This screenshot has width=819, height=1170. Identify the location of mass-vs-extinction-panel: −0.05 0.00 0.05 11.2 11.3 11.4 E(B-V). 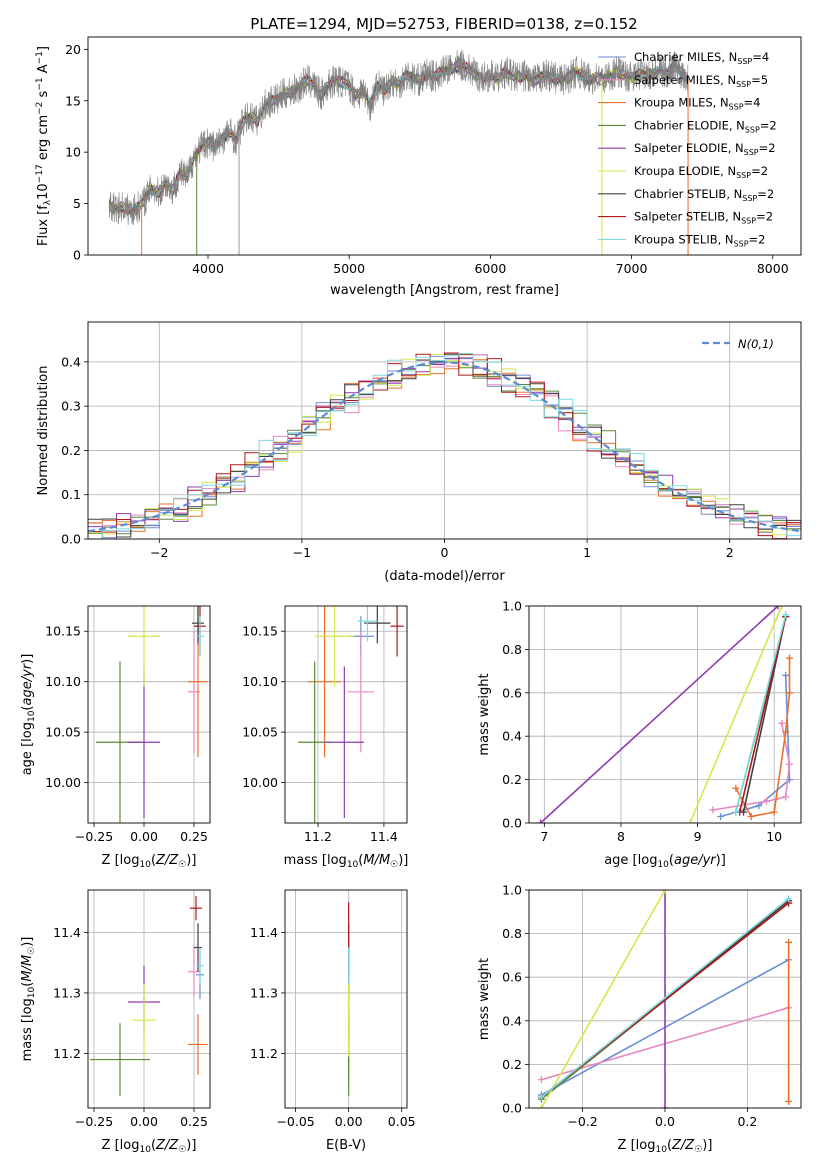
(333, 1021).